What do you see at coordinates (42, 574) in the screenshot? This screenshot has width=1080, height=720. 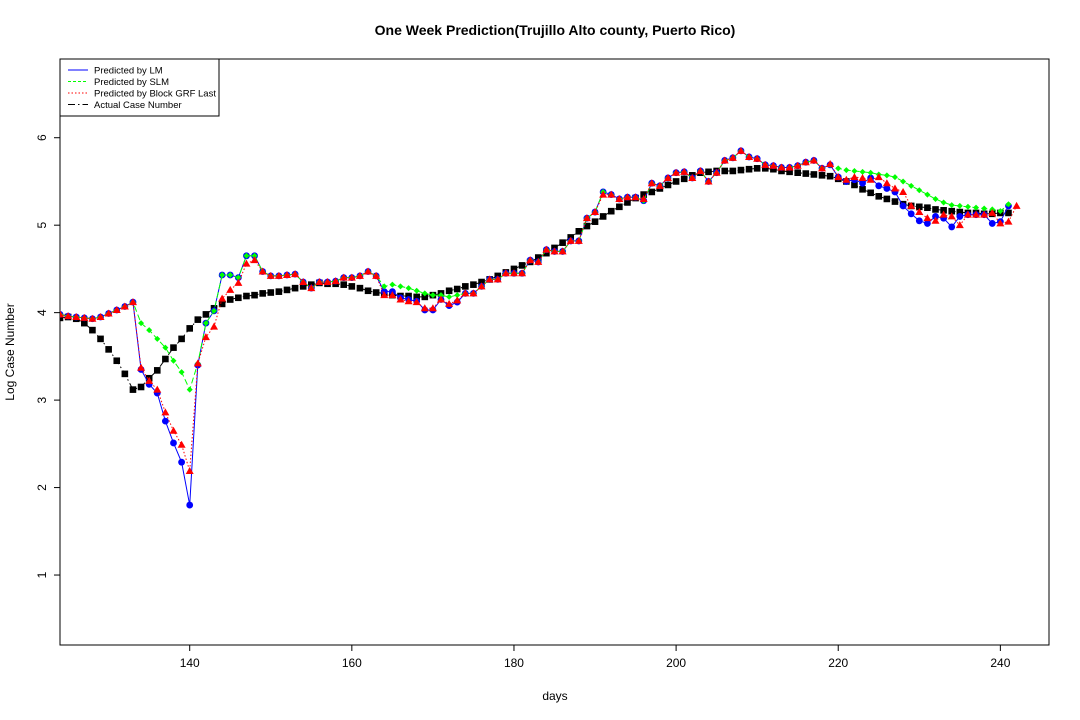 I see `y-tick-label-0: 1` at bounding box center [42, 574].